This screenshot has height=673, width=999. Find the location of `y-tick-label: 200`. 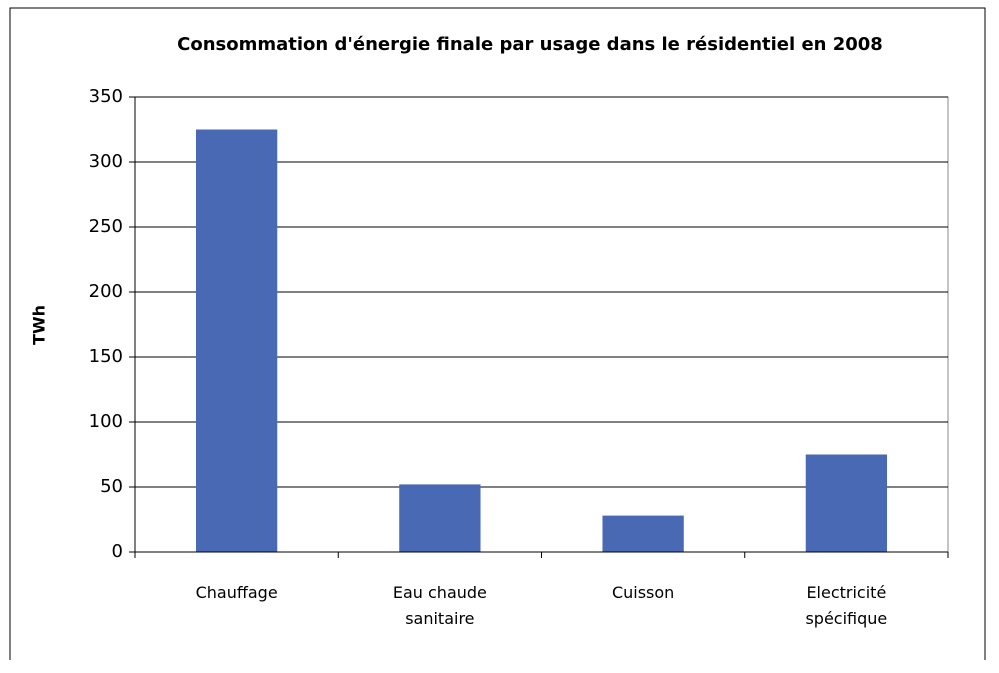

y-tick-label: 200 is located at coordinates (106, 291).